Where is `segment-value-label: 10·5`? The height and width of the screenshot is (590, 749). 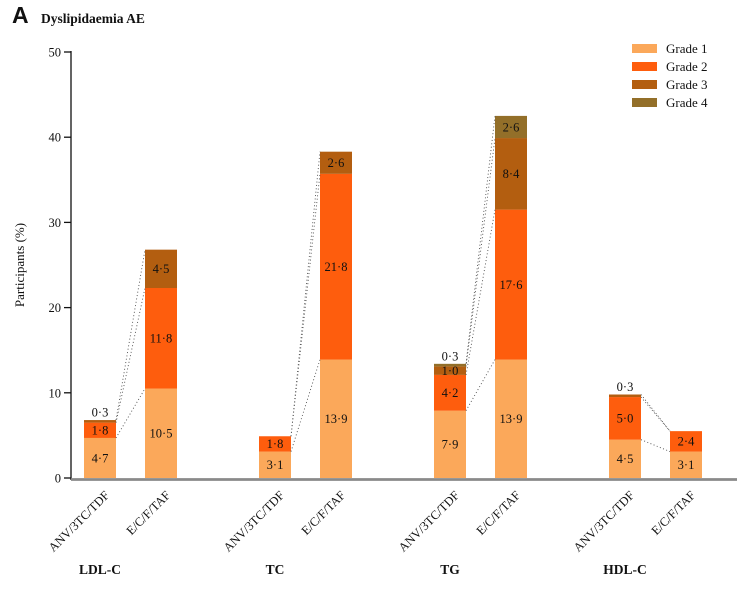 segment-value-label: 10·5 is located at coordinates (161, 434).